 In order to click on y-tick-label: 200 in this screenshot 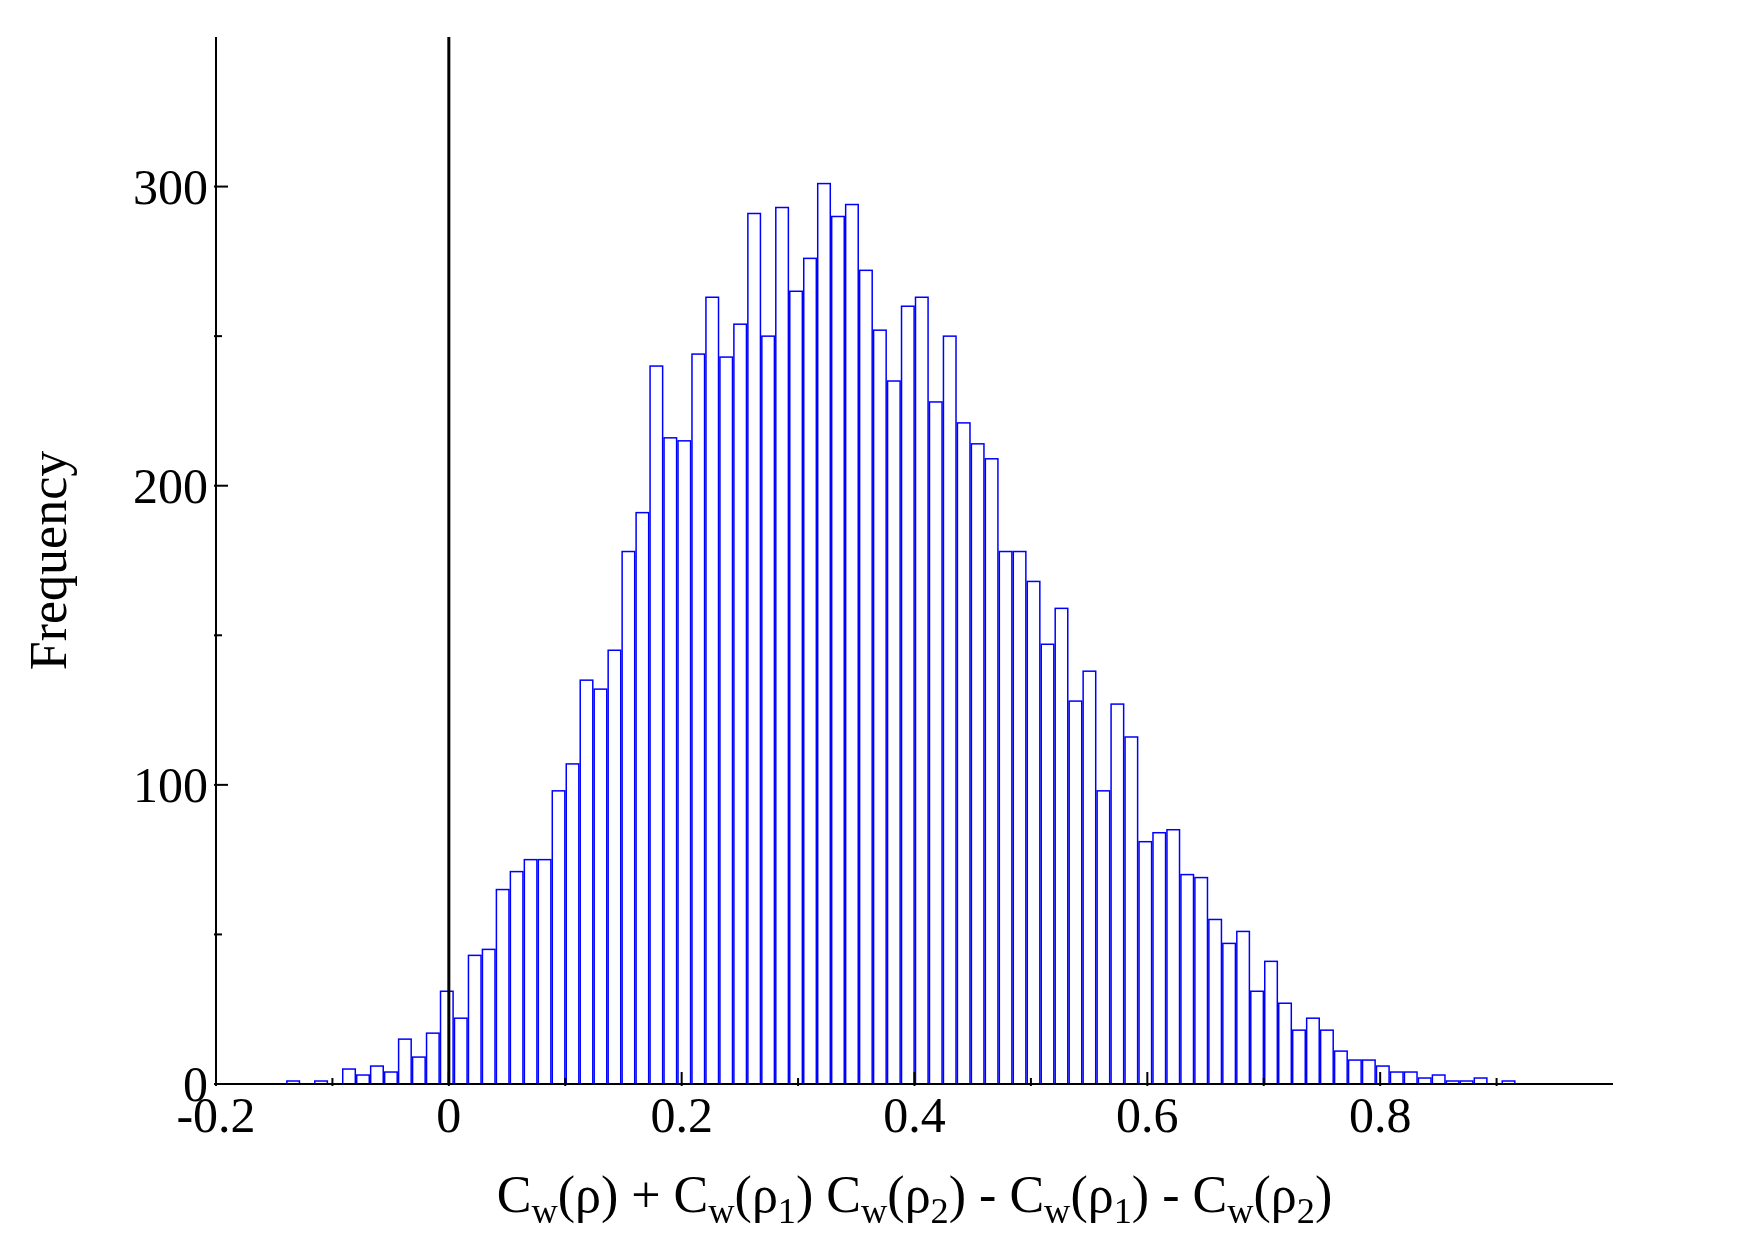, I will do `click(170, 485)`.